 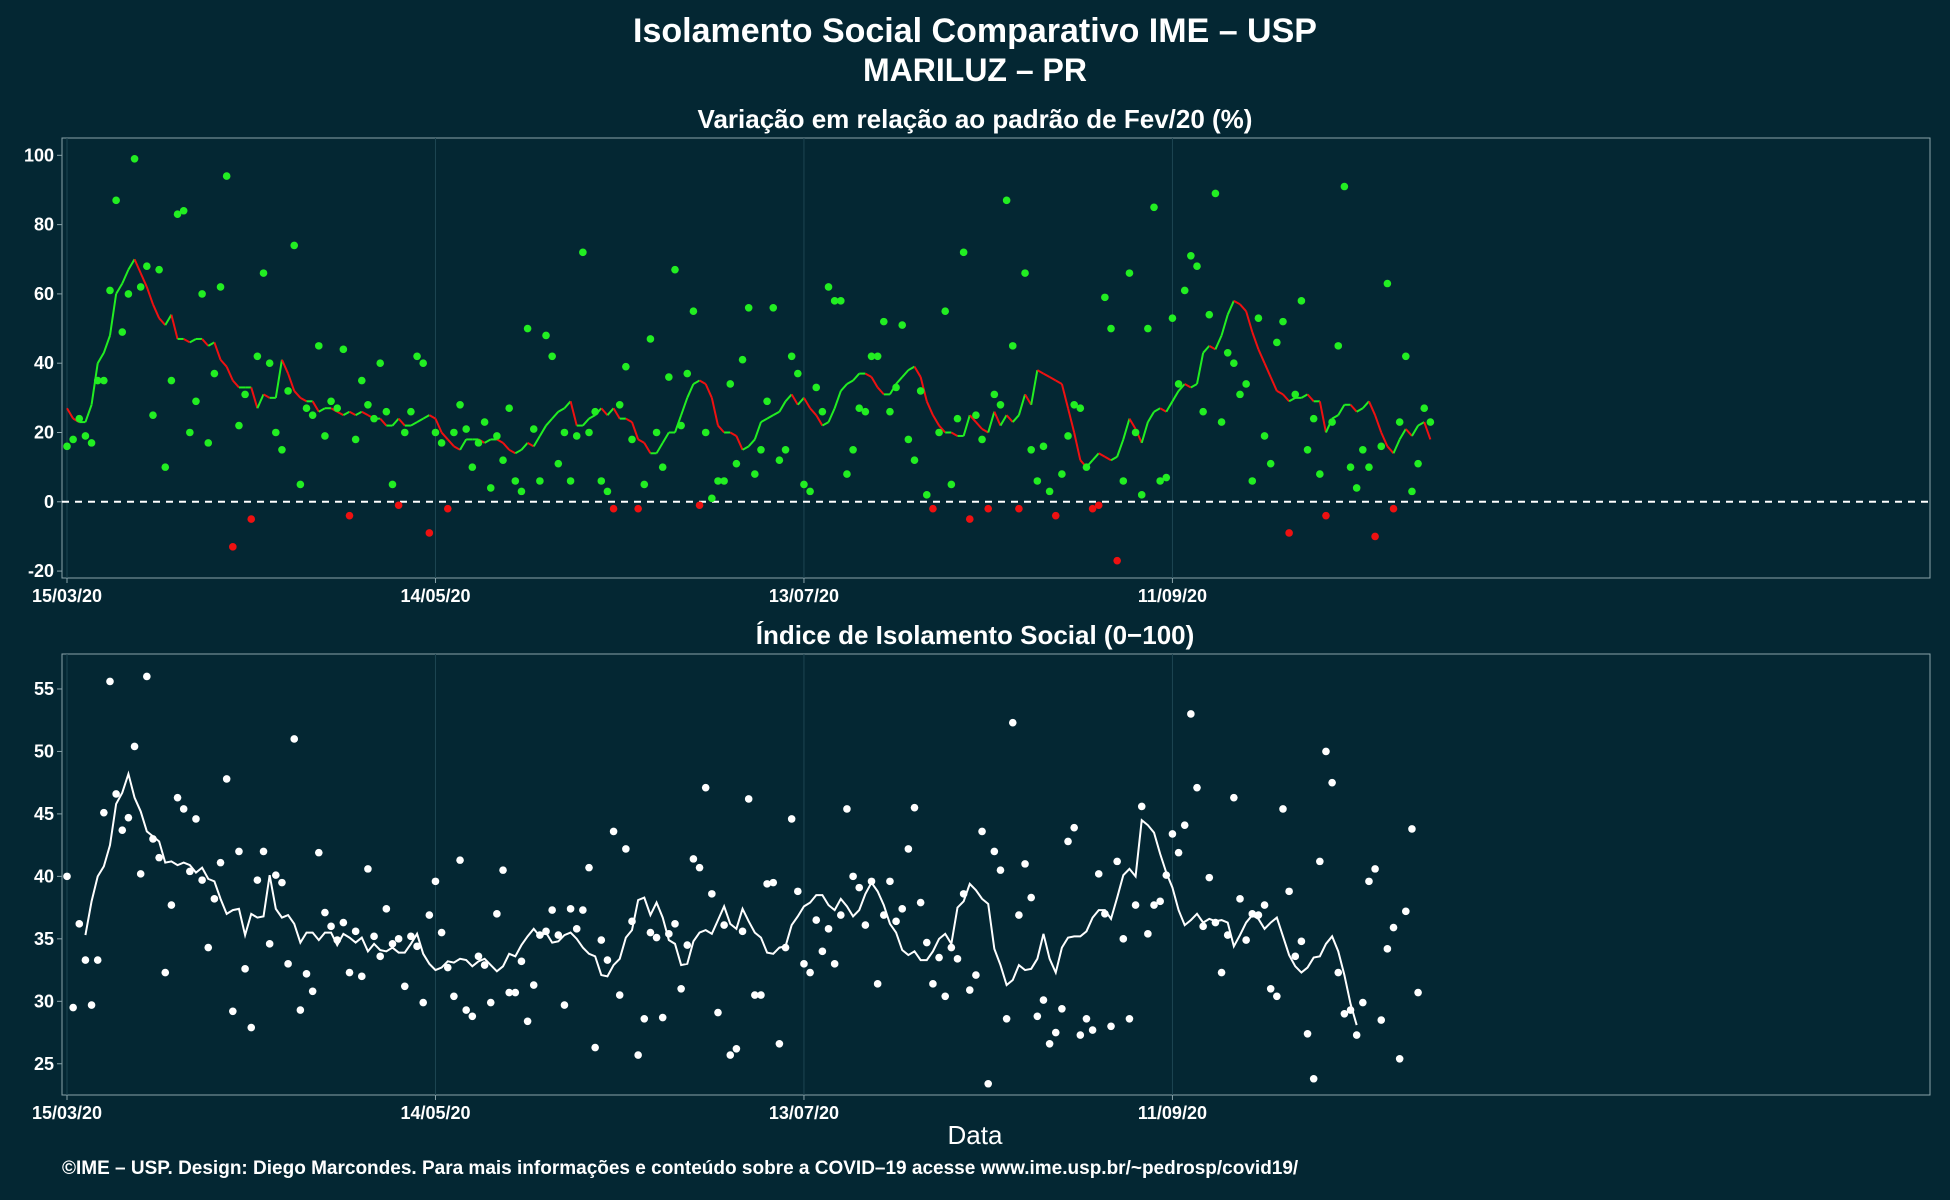 What do you see at coordinates (975, 1135) in the screenshot?
I see `x-axis-label: Data` at bounding box center [975, 1135].